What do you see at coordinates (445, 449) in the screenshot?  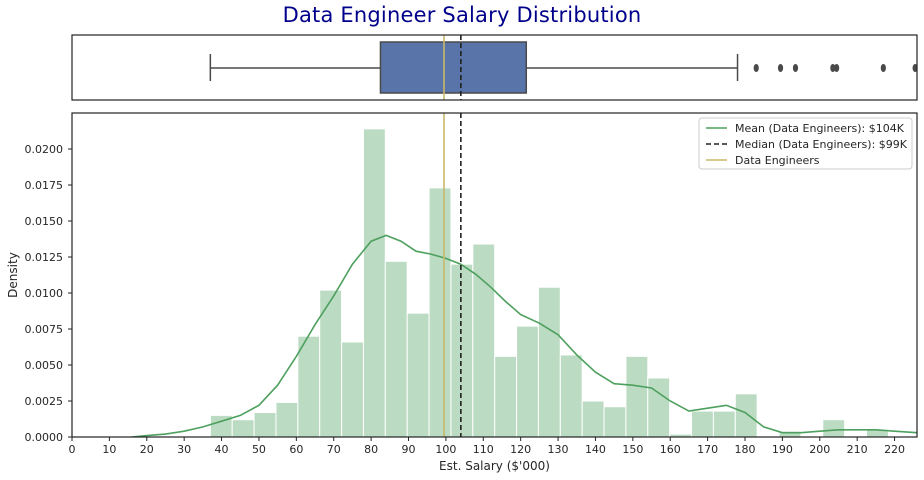 I see `x-tick-label-10: 100` at bounding box center [445, 449].